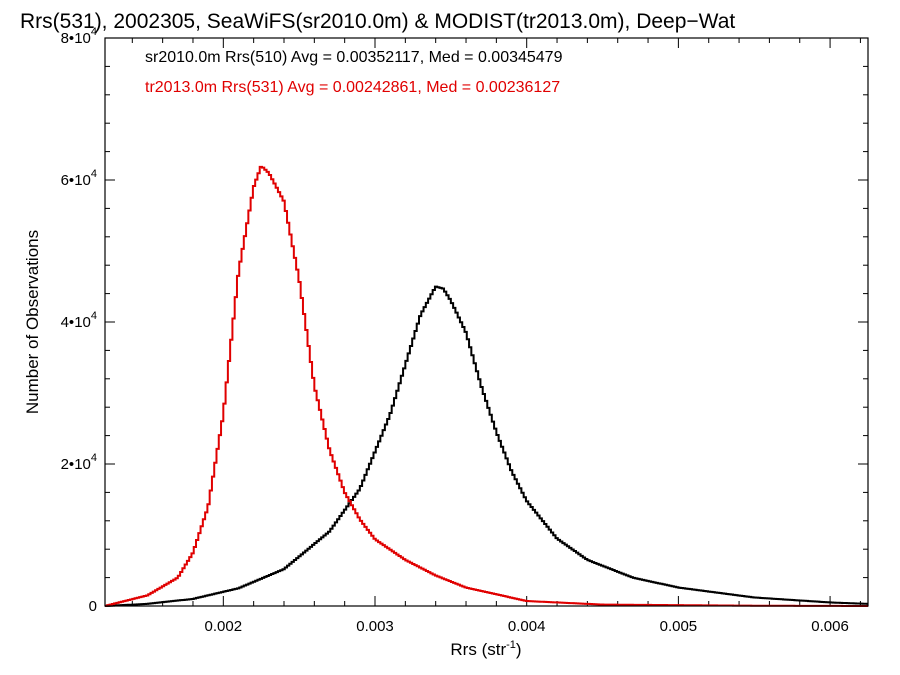 Image resolution: width=900 pixels, height=675 pixels. Describe the element at coordinates (79, 462) in the screenshot. I see `y-tick-label: 2•104` at that location.